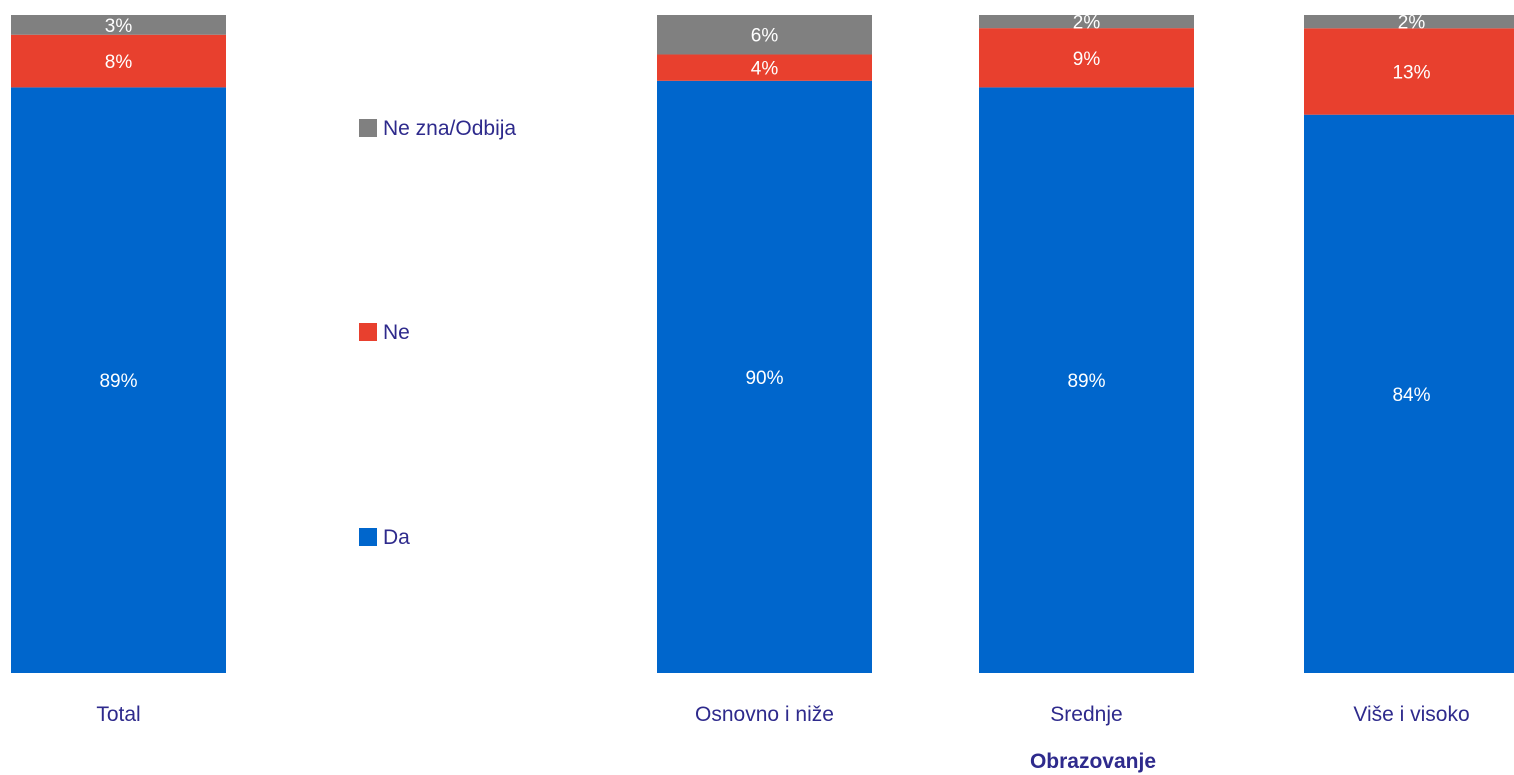 The width and height of the screenshot is (1514, 775). I want to click on bar-segment-osnovno-i-nize-ne-zna-odbija, so click(764, 35).